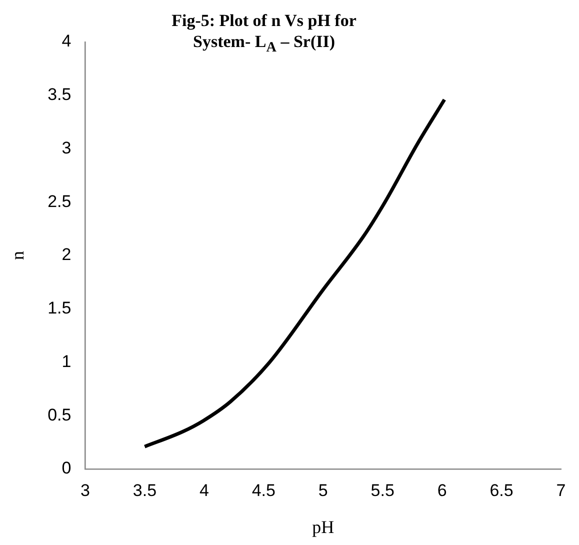 Image resolution: width=579 pixels, height=545 pixels. What do you see at coordinates (144, 490) in the screenshot?
I see `x-tick-label: 3.5` at bounding box center [144, 490].